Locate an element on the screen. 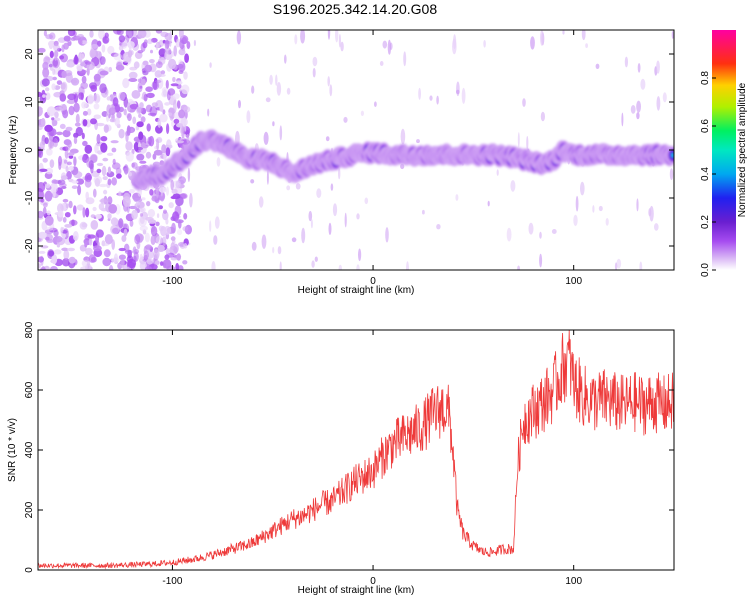 The image size is (750, 600). colorbar-tick-label: 0.2 is located at coordinates (705, 222).